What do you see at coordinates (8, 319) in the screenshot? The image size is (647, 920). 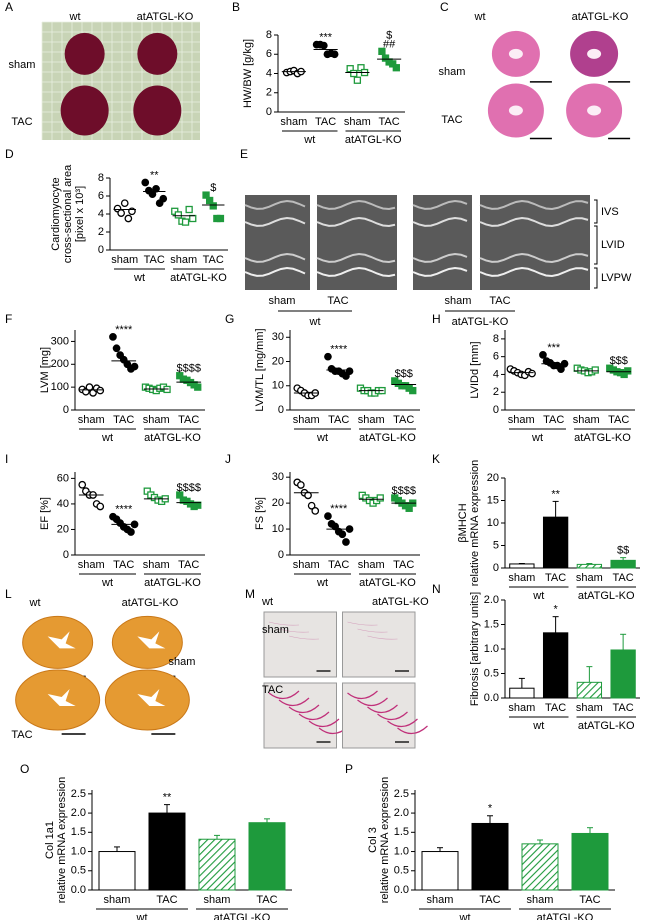 I see `panel-letter: F` at bounding box center [8, 319].